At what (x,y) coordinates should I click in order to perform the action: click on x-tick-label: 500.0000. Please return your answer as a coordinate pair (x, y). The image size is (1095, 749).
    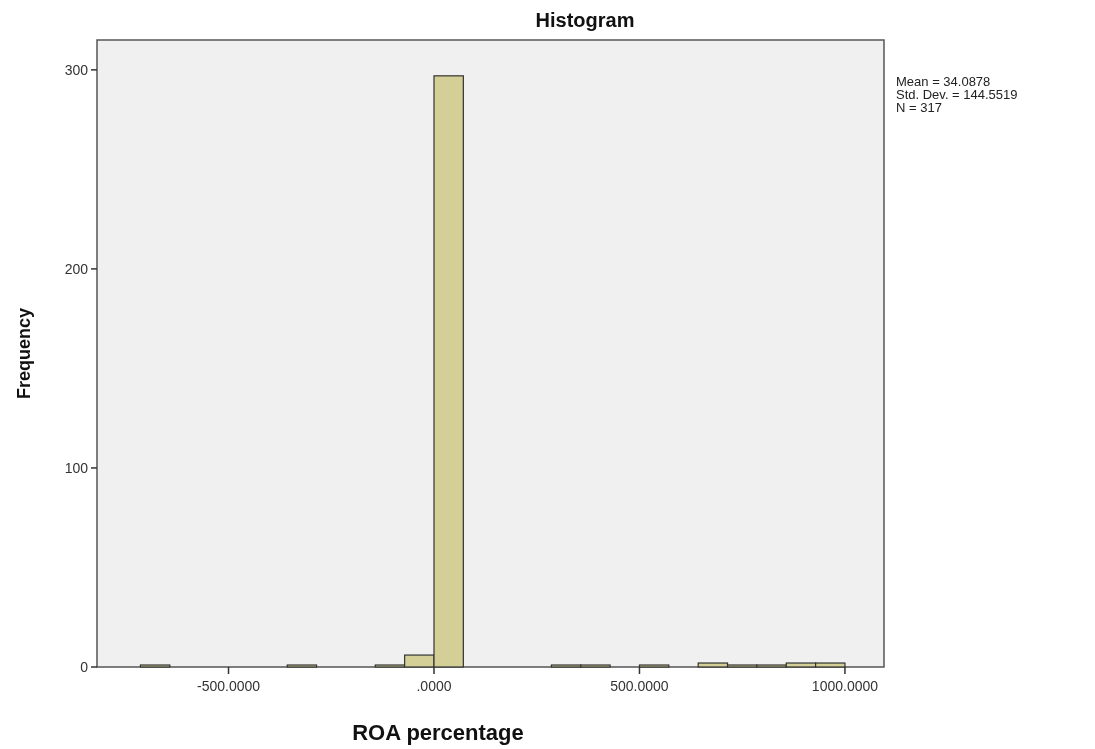
    Looking at the image, I should click on (639, 686).